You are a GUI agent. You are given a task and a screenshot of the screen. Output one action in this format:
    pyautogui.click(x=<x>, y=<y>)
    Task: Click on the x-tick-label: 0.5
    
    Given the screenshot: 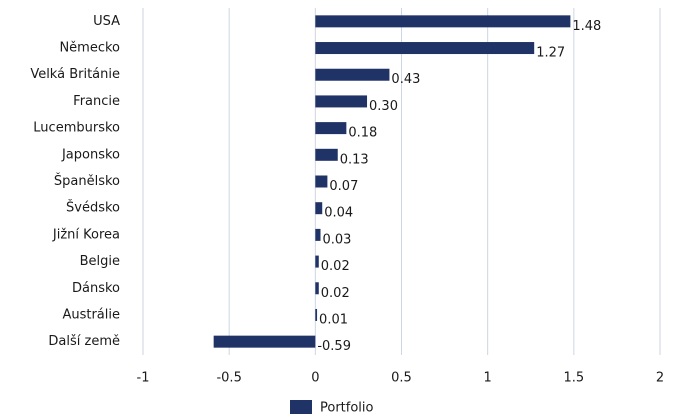 What is the action you would take?
    pyautogui.click(x=401, y=378)
    